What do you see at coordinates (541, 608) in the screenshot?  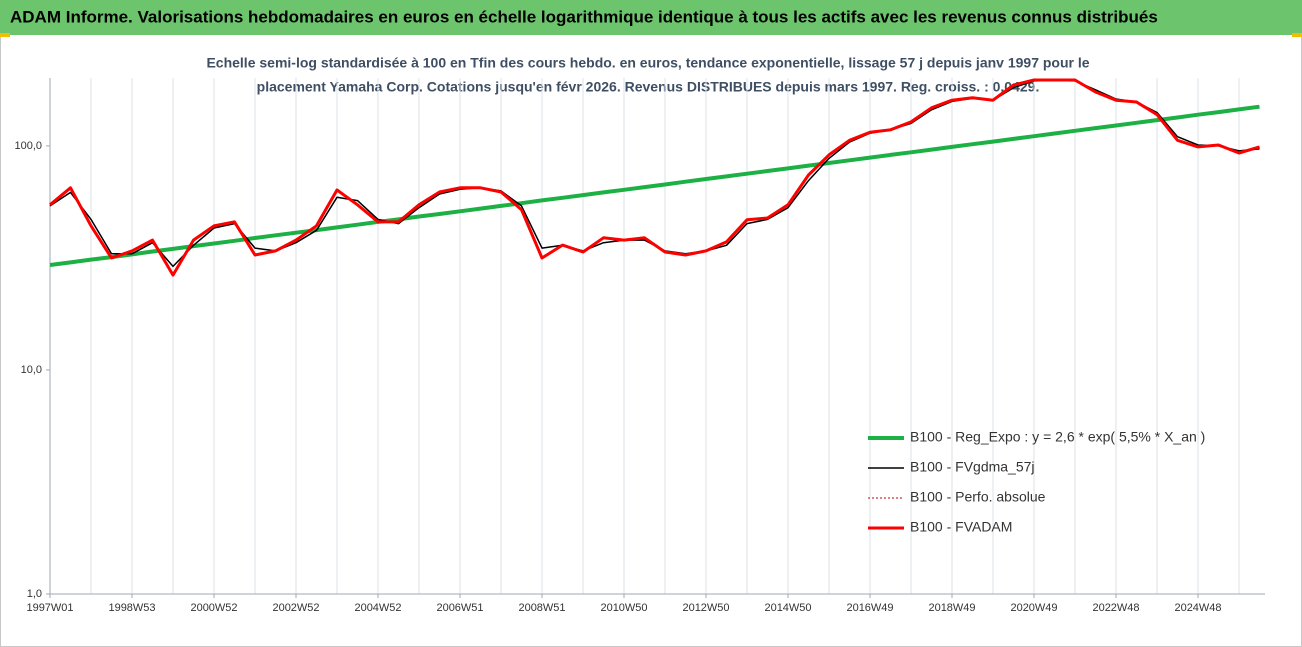 I see `x-tick-label: 2008W51` at bounding box center [541, 608].